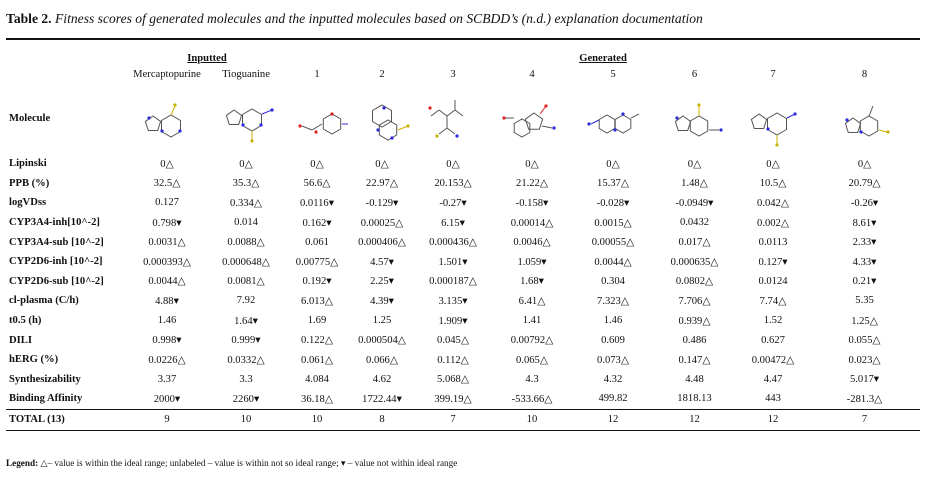  What do you see at coordinates (613, 74) in the screenshot?
I see `column-header: 5` at bounding box center [613, 74].